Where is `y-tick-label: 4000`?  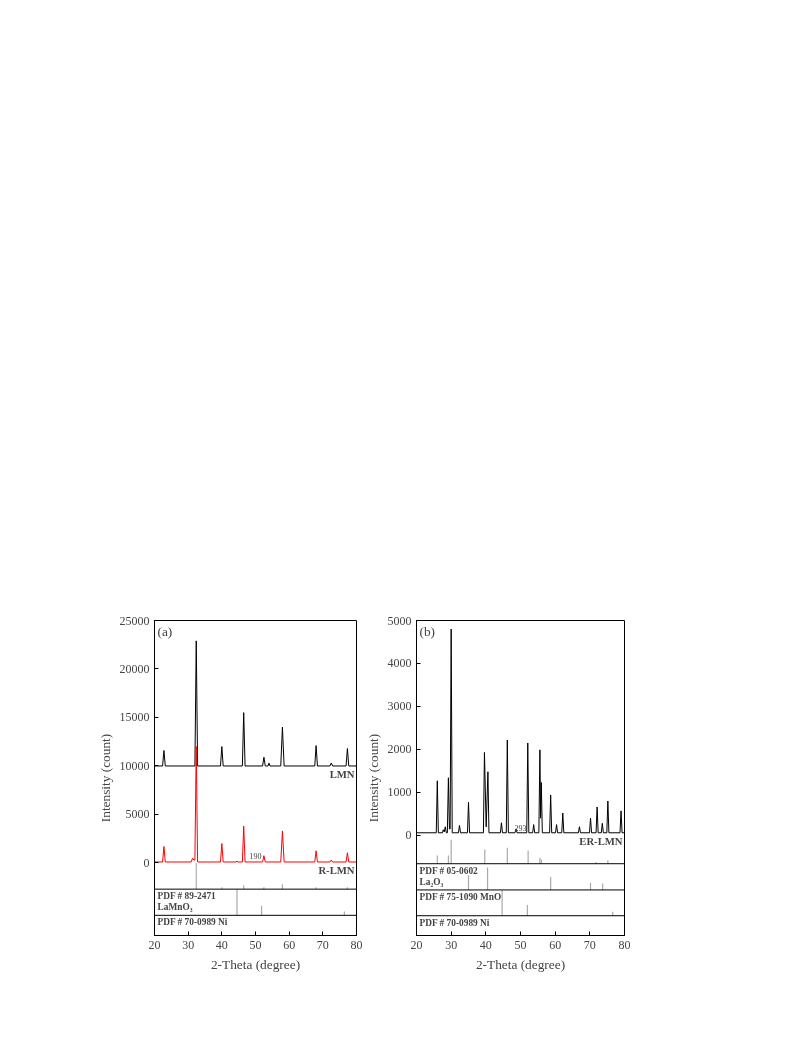 y-tick-label: 4000 is located at coordinates (399, 663).